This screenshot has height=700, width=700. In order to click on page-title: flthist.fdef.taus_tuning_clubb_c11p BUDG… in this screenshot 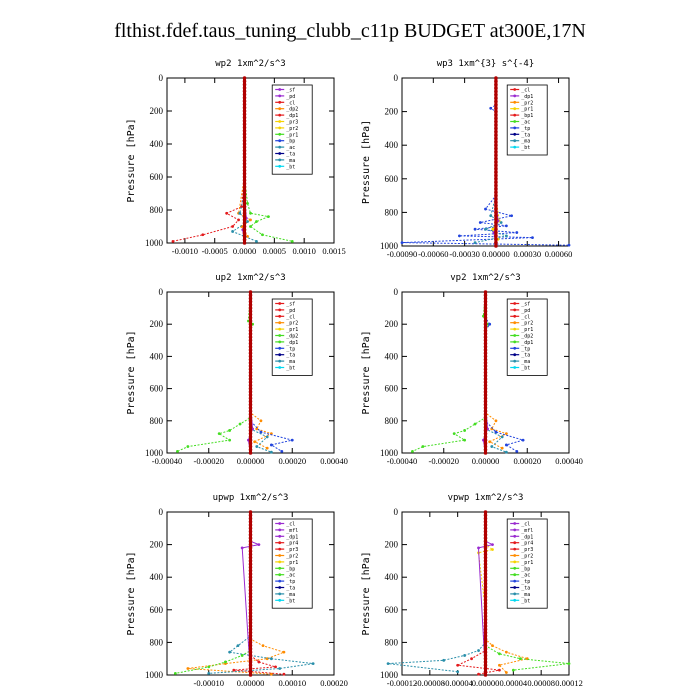, I will do `click(350, 31)`.